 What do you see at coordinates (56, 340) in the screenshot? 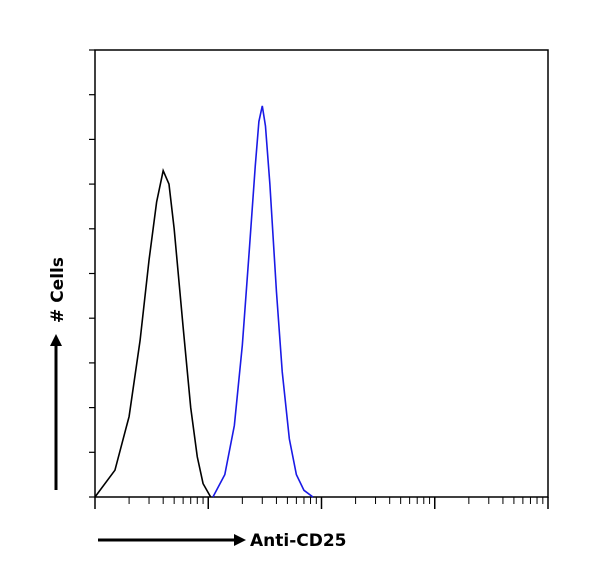
I see `y-arrow-head` at bounding box center [56, 340].